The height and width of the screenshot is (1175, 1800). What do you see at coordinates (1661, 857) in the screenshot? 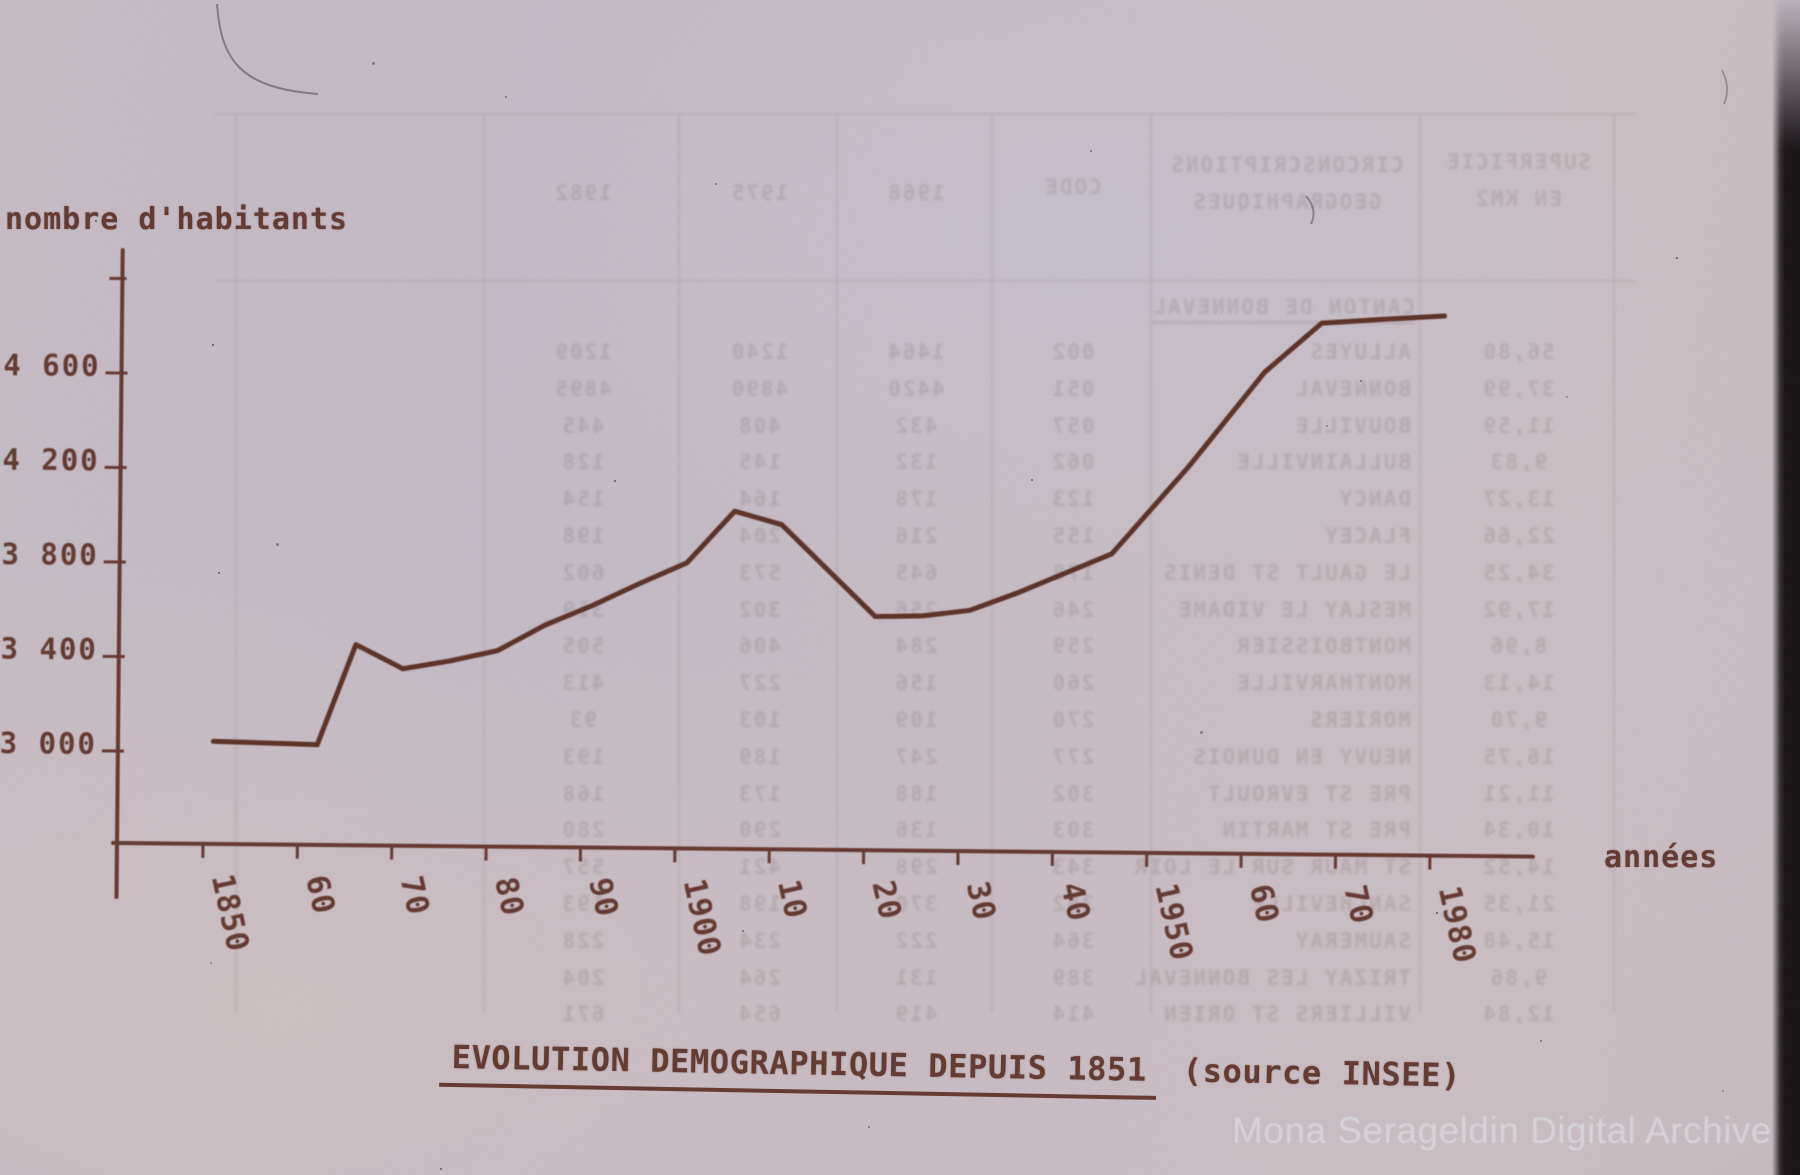
I see `x-axis-title: années` at bounding box center [1661, 857].